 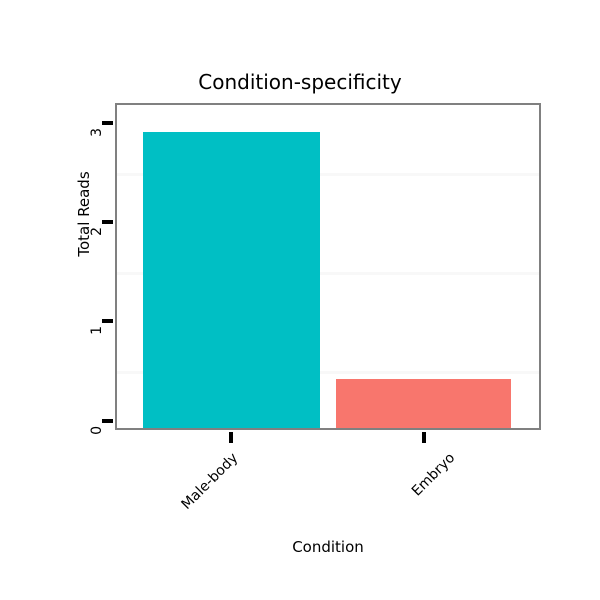 What do you see at coordinates (97, 330) in the screenshot?
I see `y-tick-label-1: 1` at bounding box center [97, 330].